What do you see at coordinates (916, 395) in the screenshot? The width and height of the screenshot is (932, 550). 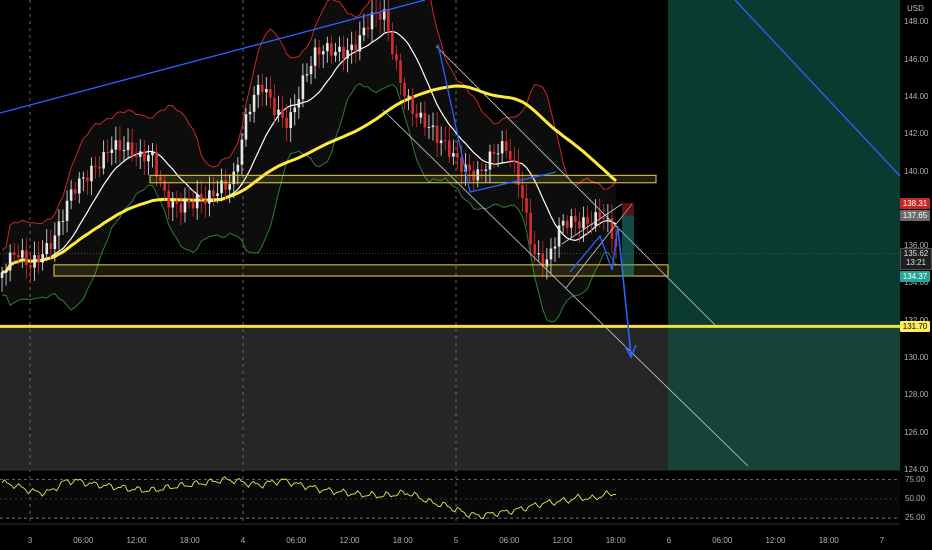 I see `price-tick-label: 128.00` at bounding box center [916, 395].